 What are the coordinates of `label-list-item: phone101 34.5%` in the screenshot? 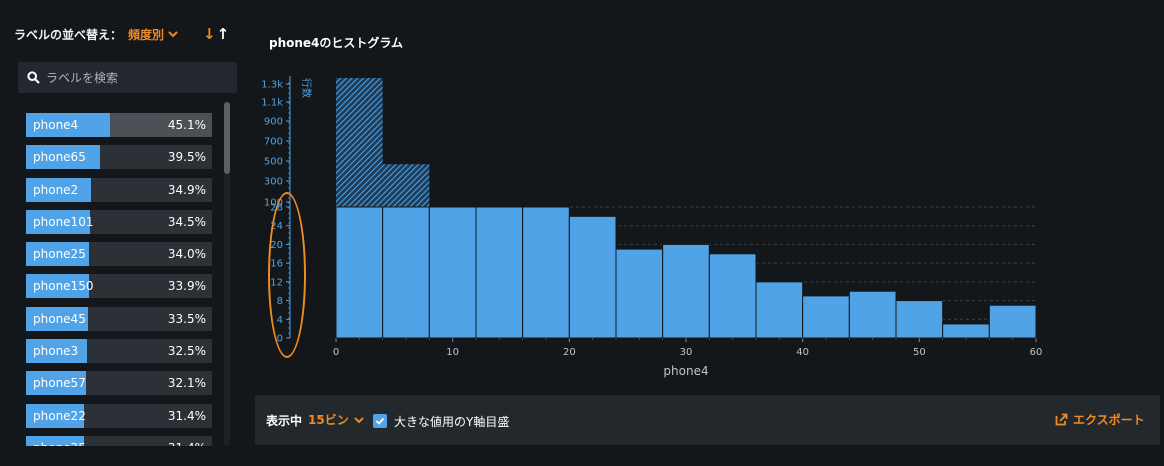 It's located at (119, 221).